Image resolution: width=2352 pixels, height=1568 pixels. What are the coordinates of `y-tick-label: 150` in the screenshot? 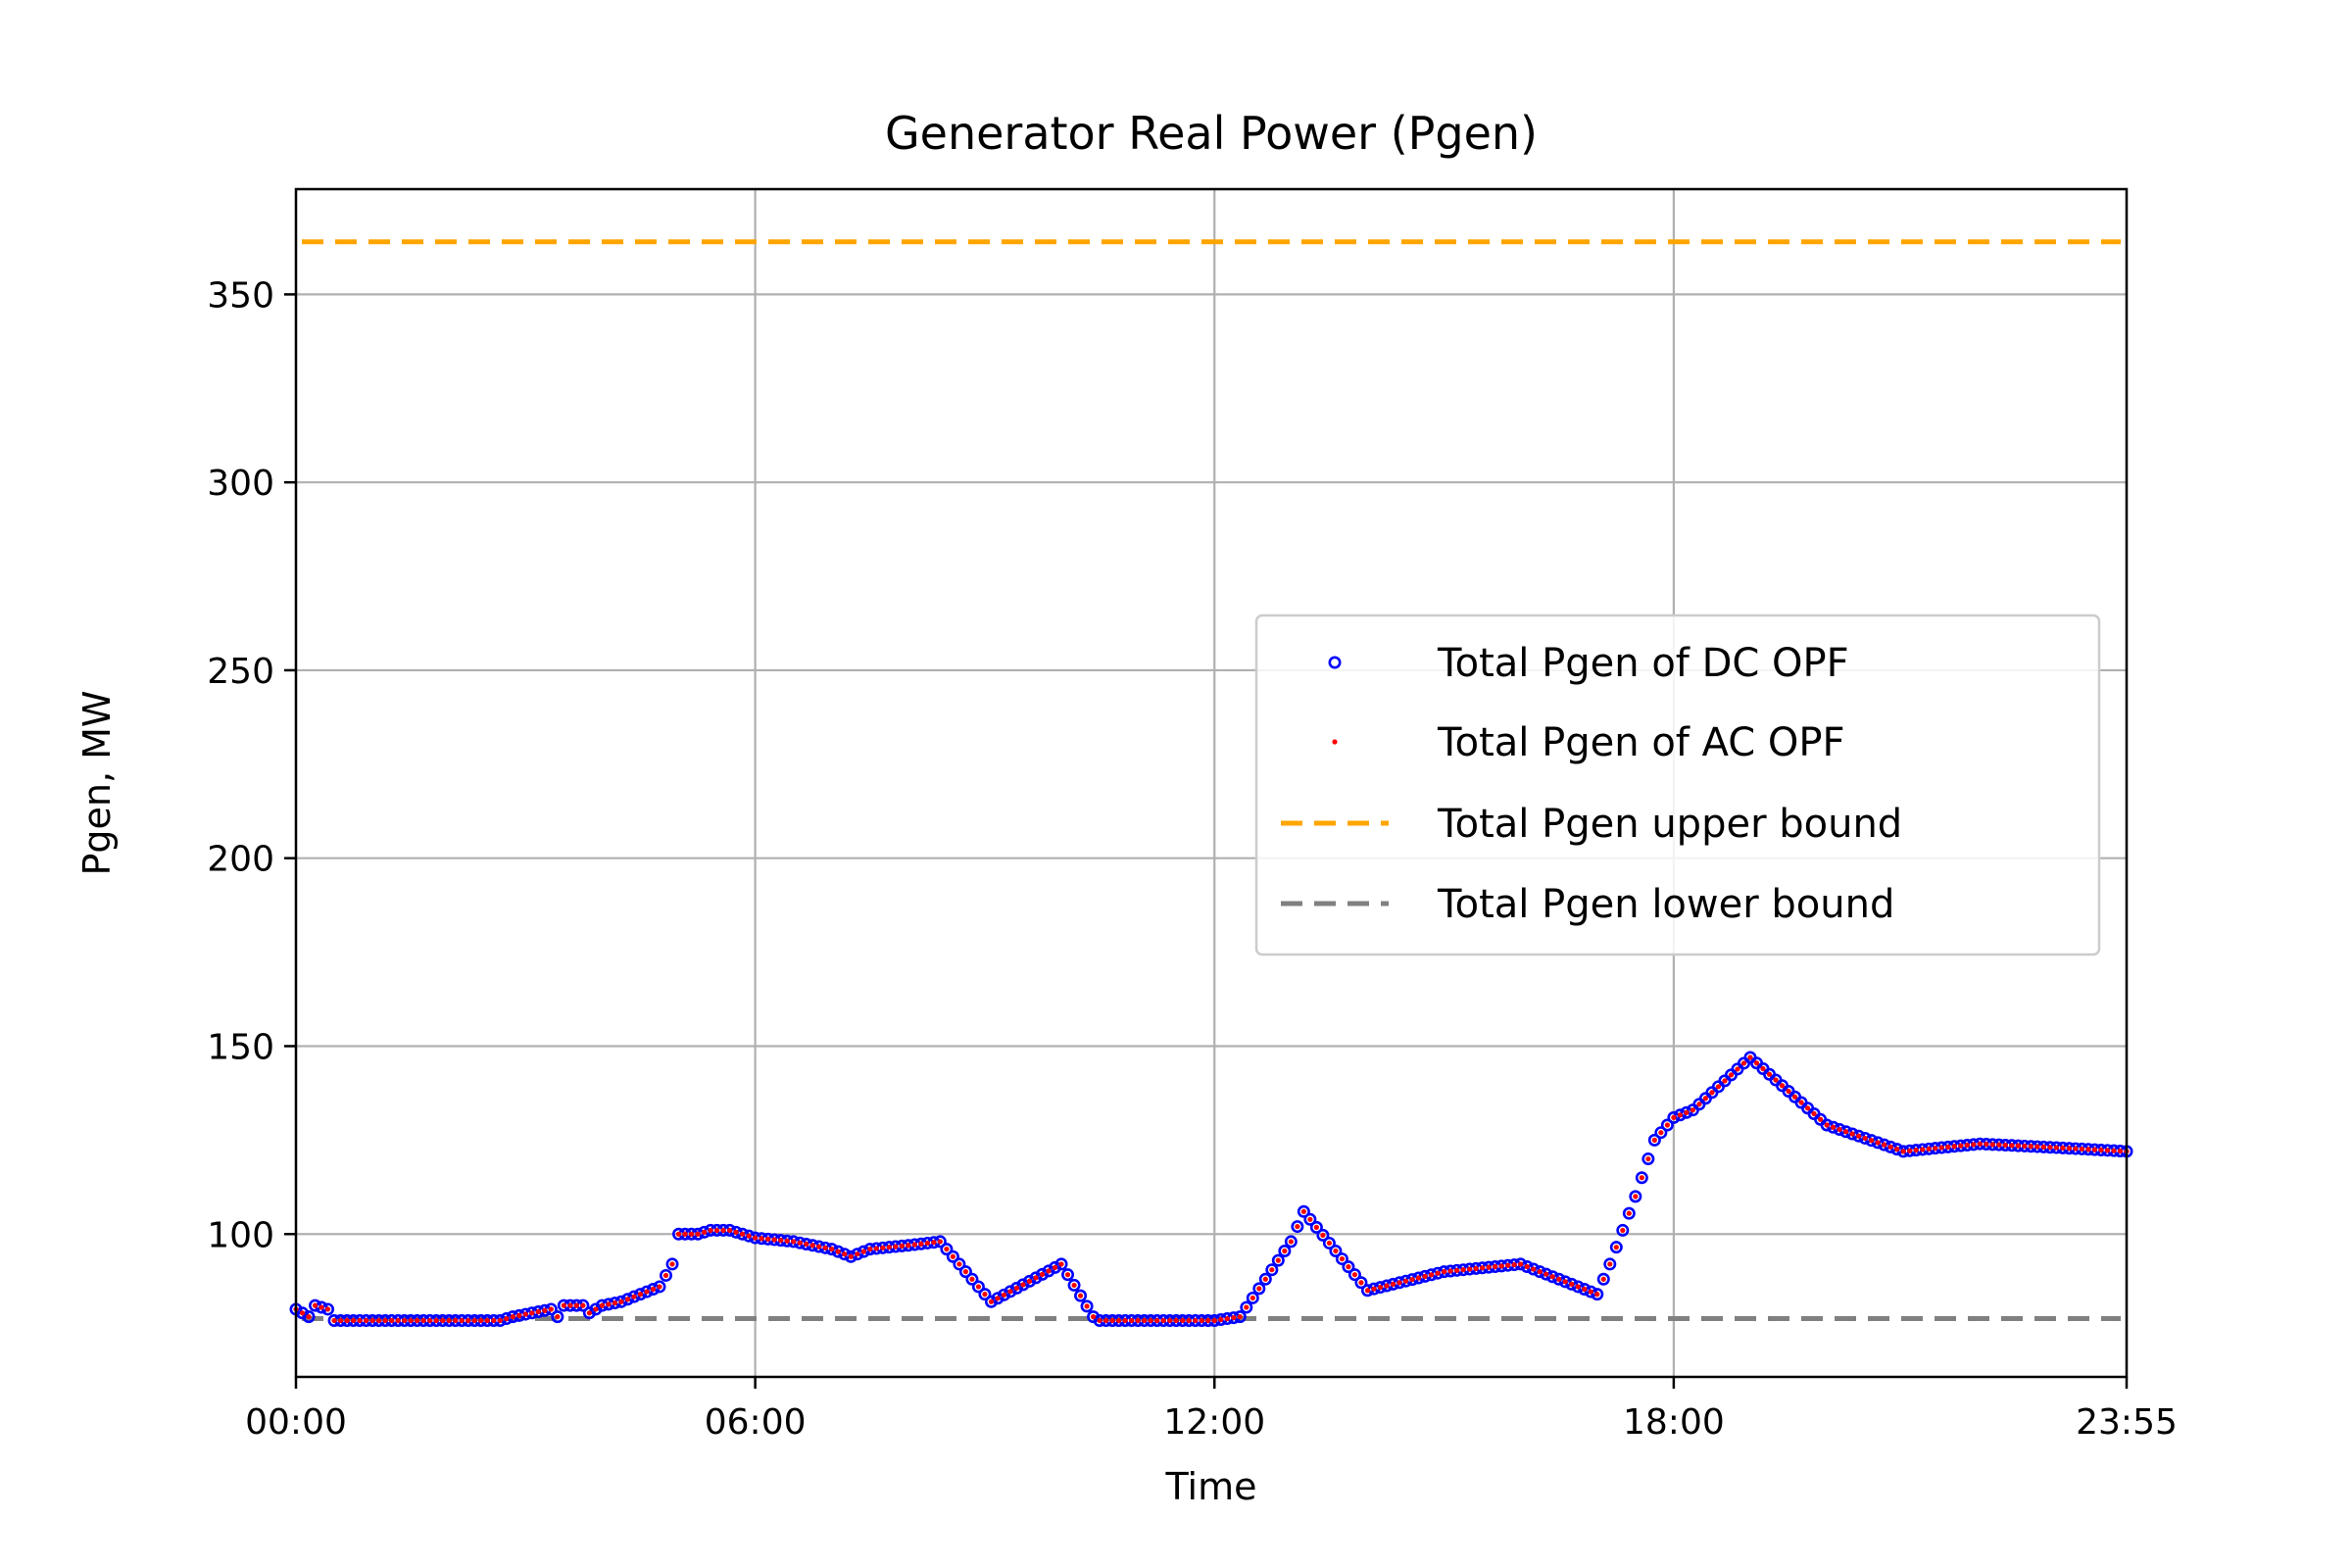 It's located at (240, 1047).